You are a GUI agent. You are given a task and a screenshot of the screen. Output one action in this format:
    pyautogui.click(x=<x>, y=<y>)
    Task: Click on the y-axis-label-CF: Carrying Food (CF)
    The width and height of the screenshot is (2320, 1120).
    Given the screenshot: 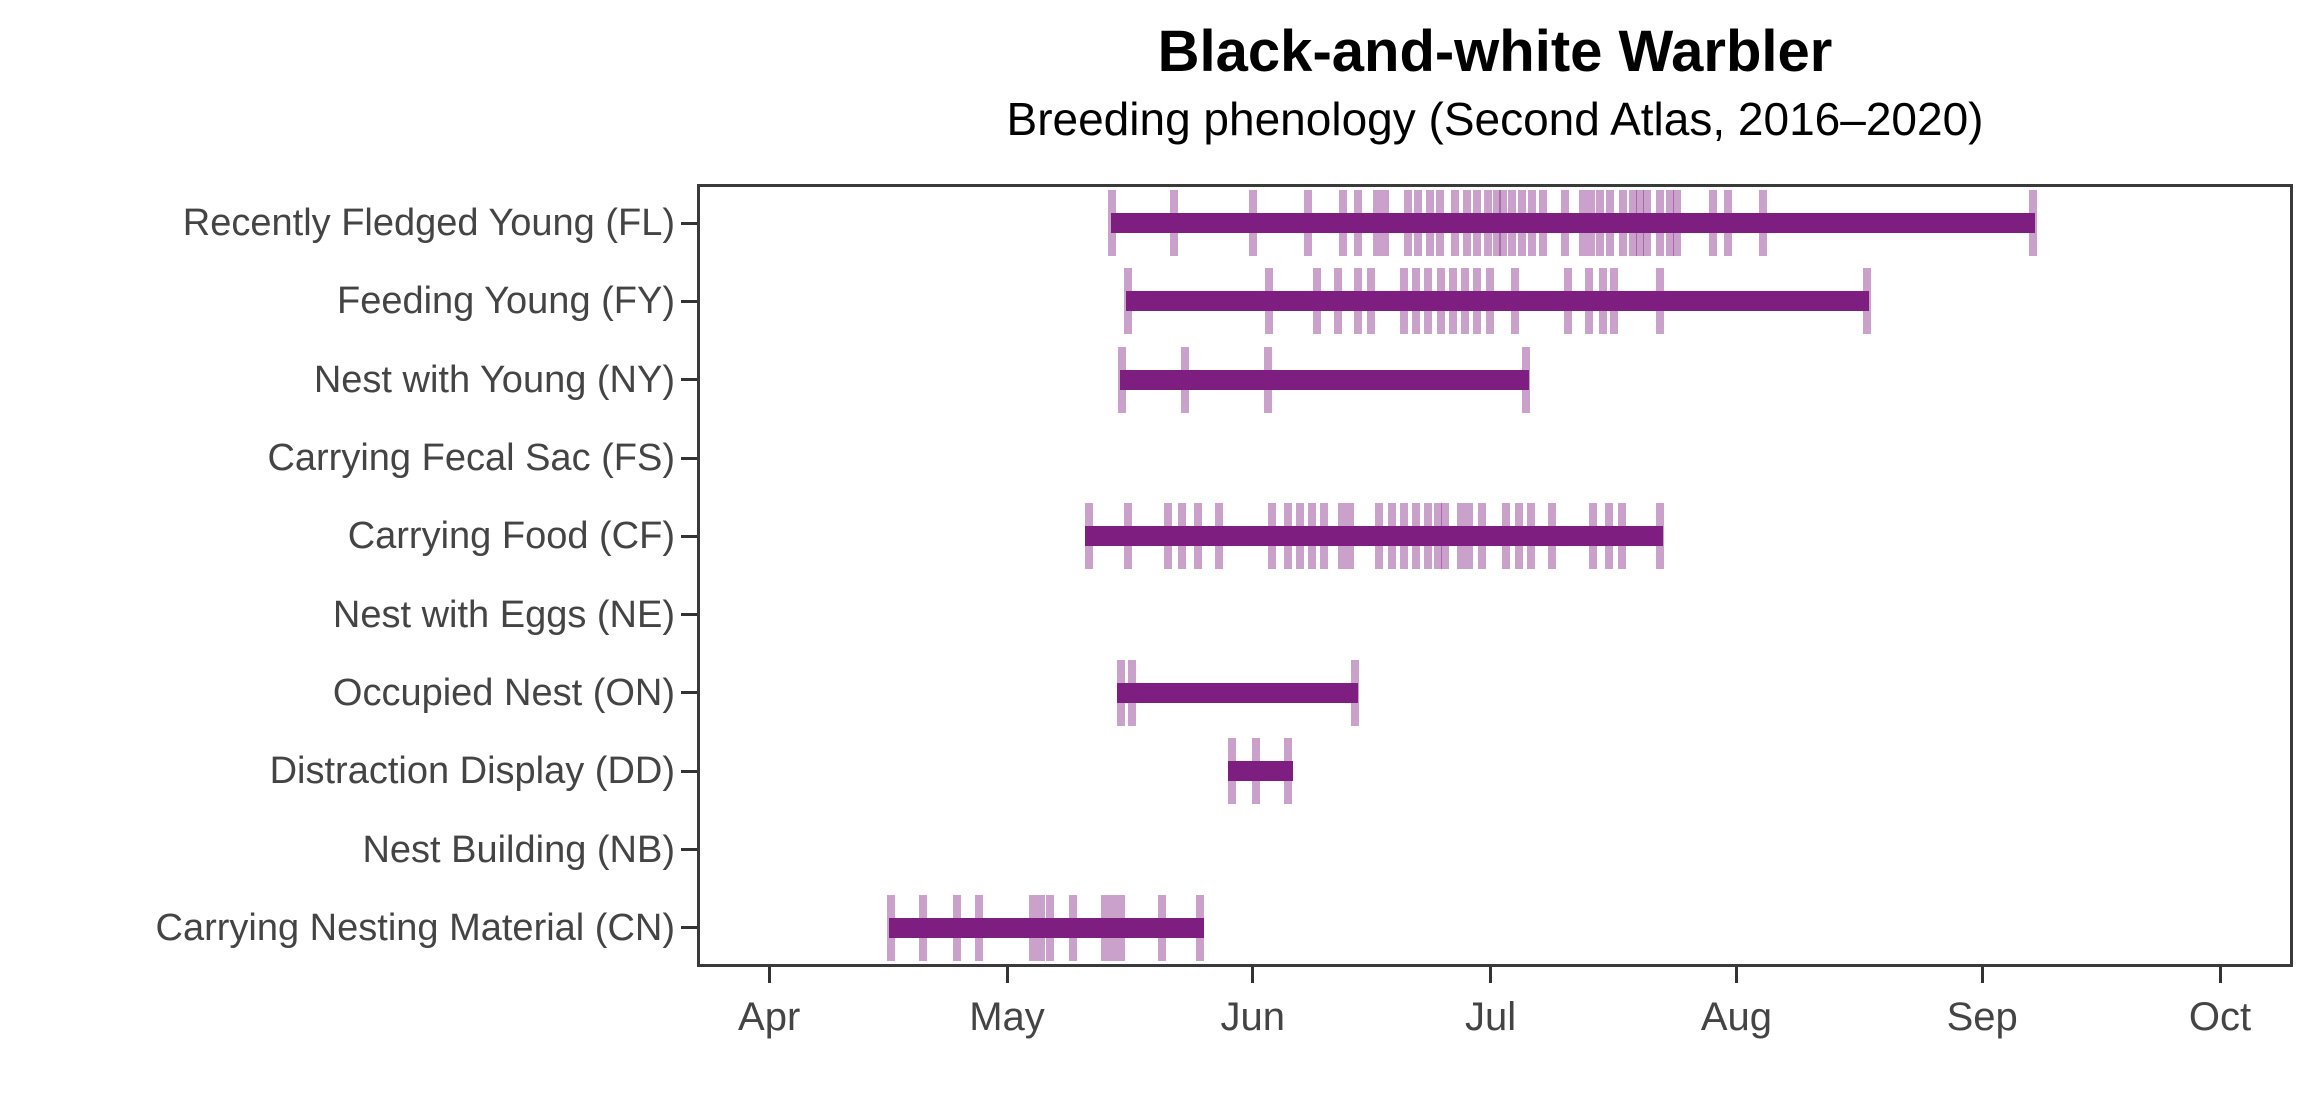 What is the action you would take?
    pyautogui.click(x=511, y=536)
    